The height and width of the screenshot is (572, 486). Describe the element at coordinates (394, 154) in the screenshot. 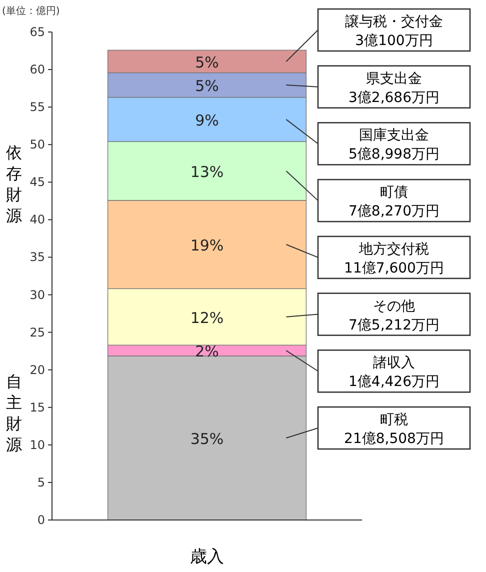

I see `text: 5億8,998万円` at that location.